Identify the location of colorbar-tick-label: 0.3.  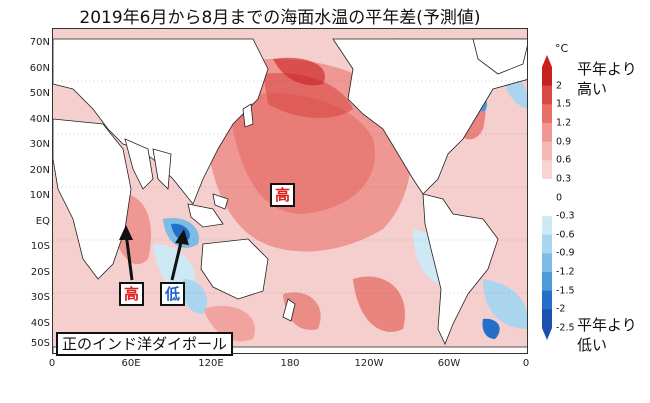
(564, 179).